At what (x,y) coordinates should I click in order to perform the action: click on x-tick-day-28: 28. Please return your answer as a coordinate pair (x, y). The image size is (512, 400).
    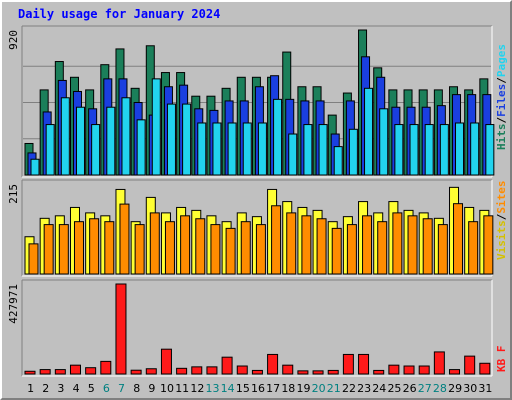
    Looking at the image, I should click on (440, 388).